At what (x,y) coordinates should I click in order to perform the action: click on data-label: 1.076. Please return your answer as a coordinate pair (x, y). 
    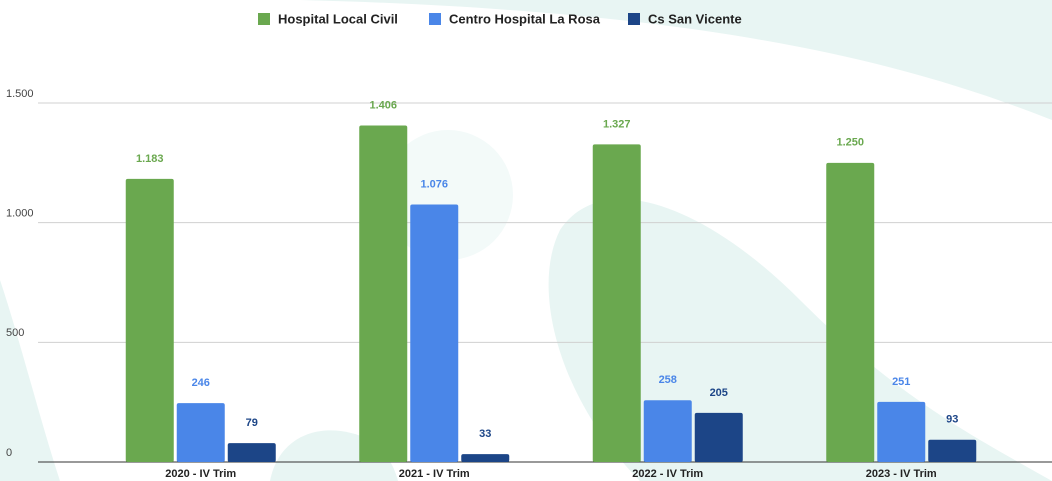
    Looking at the image, I should click on (434, 184).